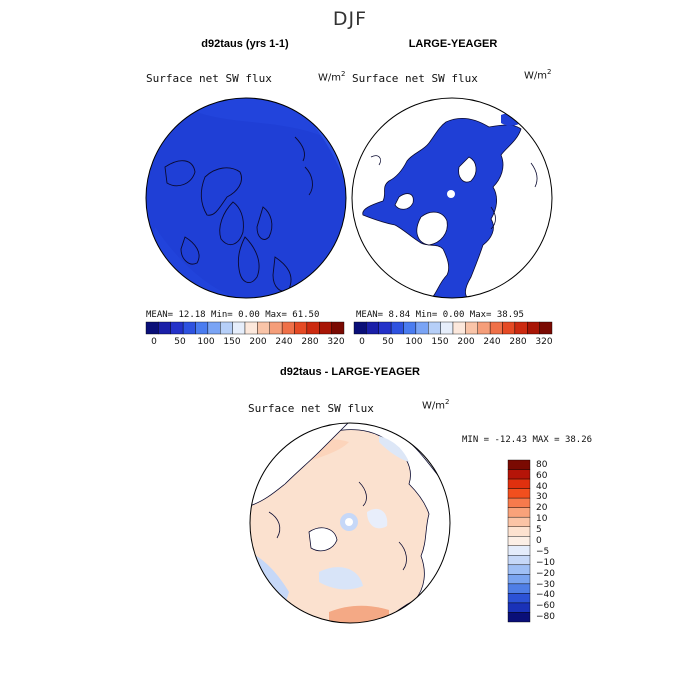  I want to click on colorbar-tick-label: −60, so click(545, 606).